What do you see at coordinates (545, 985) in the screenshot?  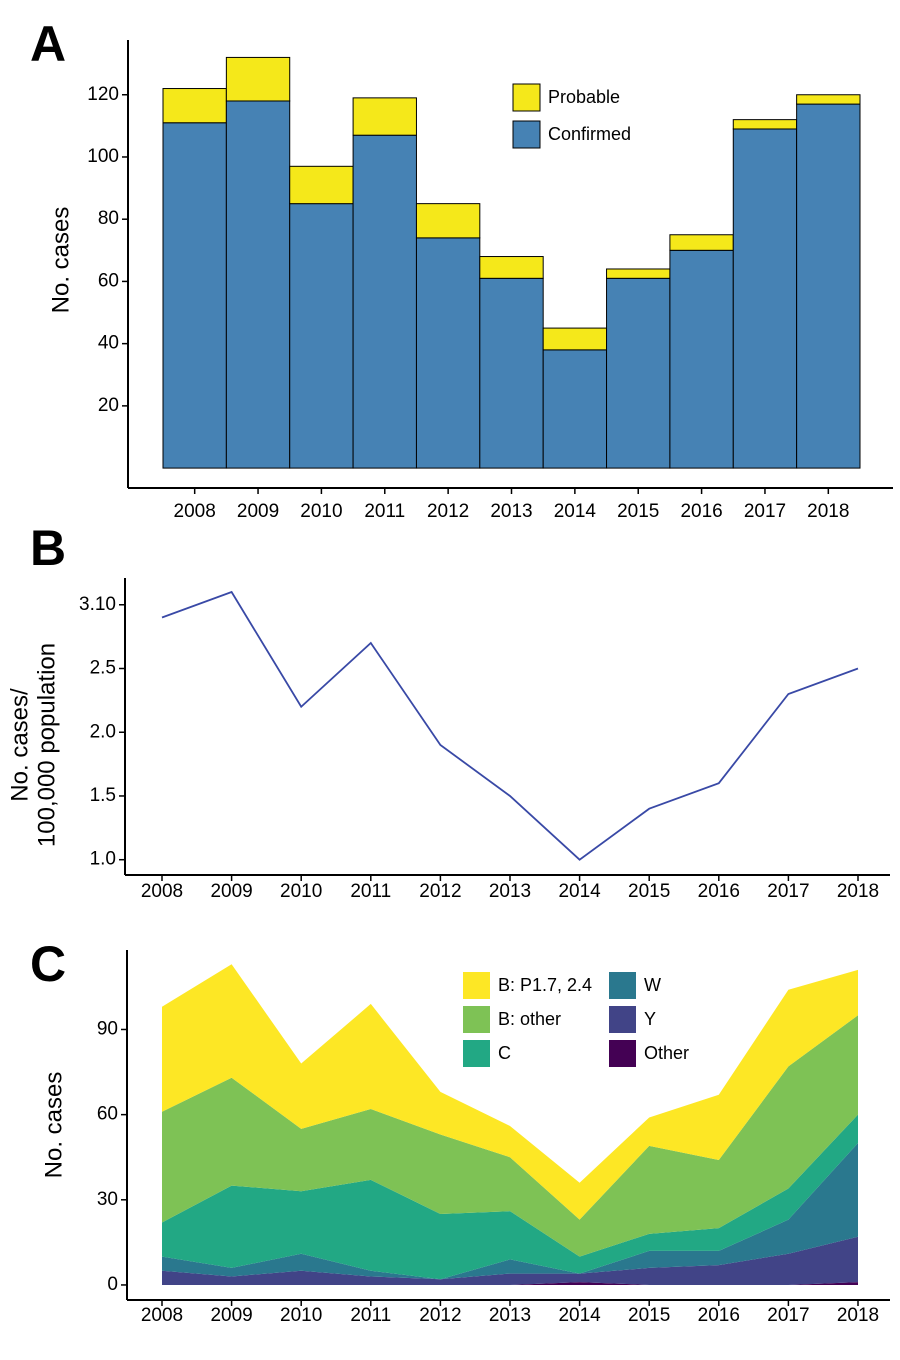 I see `legend-label: B: P1.7, 2.4` at bounding box center [545, 985].